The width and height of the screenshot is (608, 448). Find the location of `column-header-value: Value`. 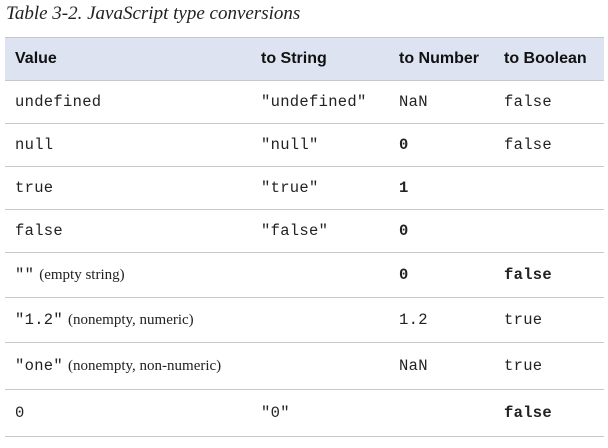

column-header-value: Value is located at coordinates (36, 58).